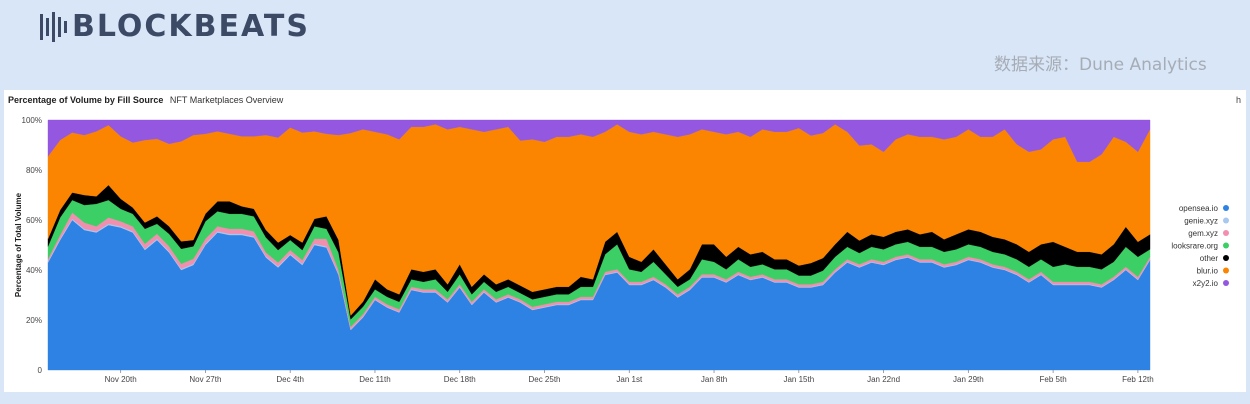  What do you see at coordinates (599, 140) in the screenshot?
I see `area-x2y2-io` at bounding box center [599, 140].